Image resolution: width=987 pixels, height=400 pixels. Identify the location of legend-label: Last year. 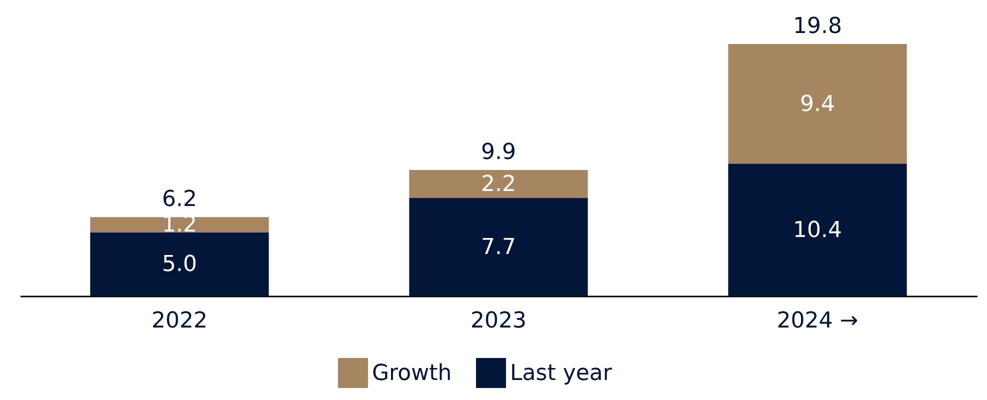
(561, 373).